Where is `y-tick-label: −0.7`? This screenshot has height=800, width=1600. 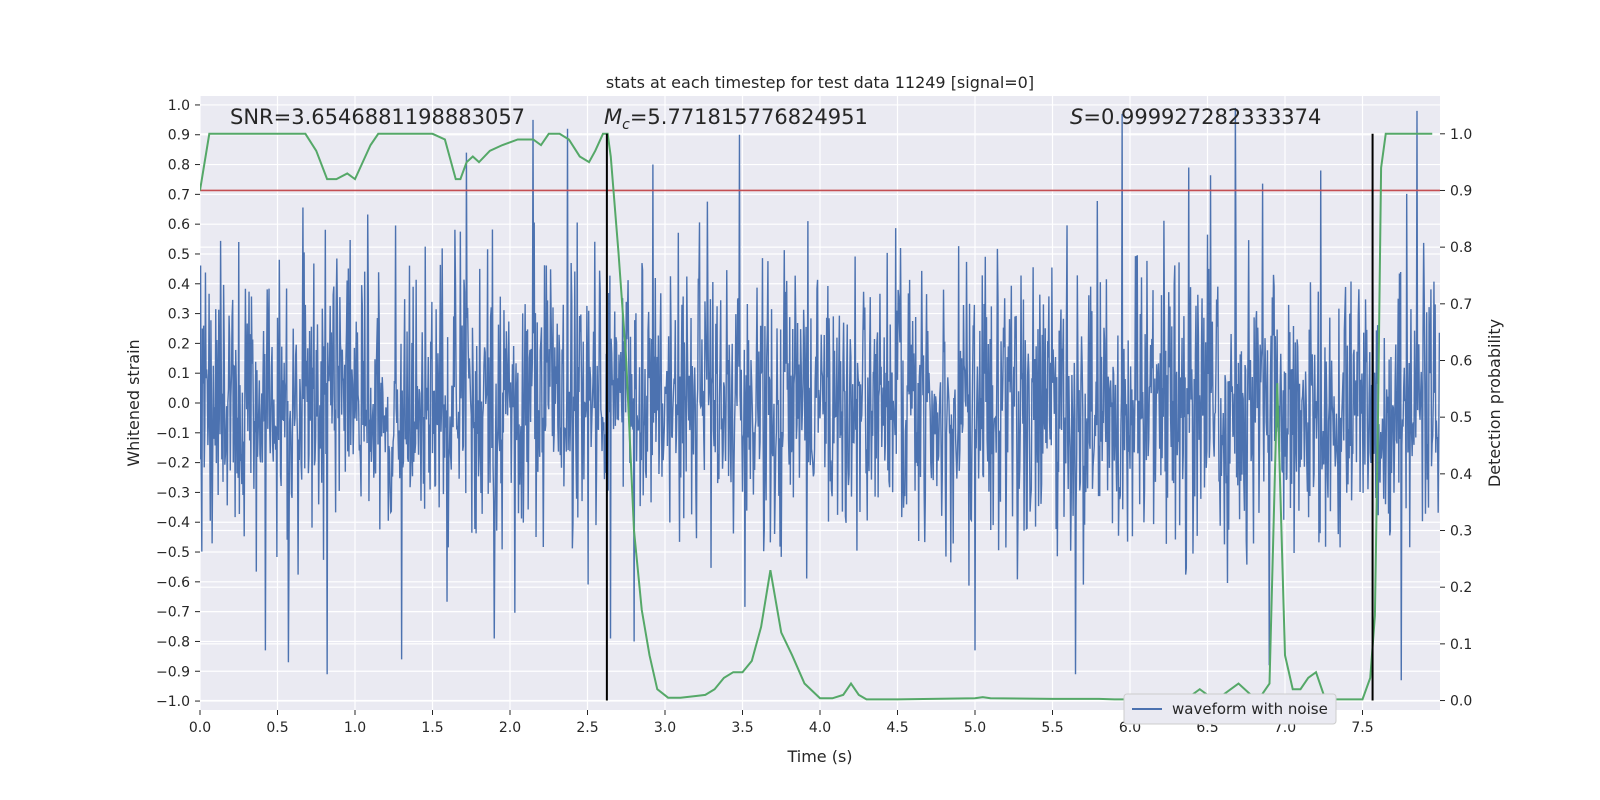
y-tick-label: −0.7 is located at coordinates (173, 613).